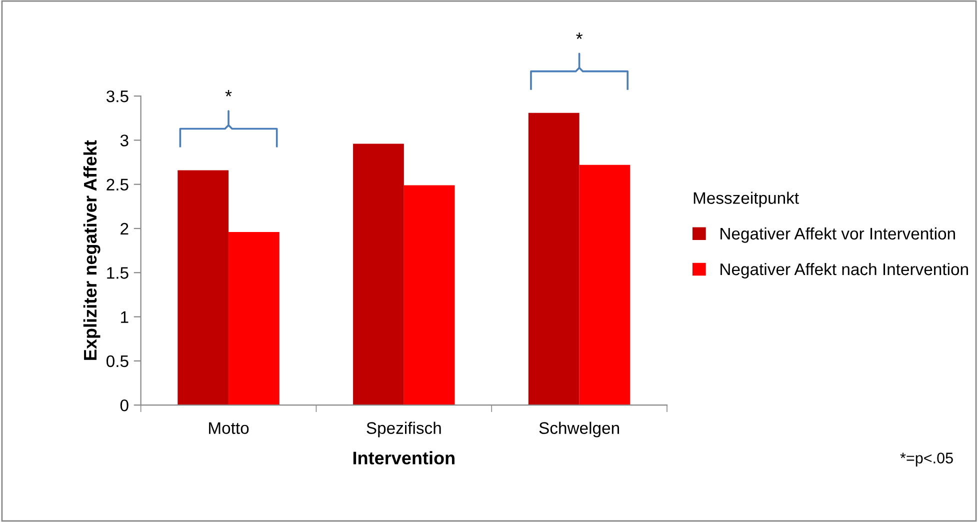 Image resolution: width=978 pixels, height=522 pixels. I want to click on x-tick-label: Schwelgen, so click(579, 430).